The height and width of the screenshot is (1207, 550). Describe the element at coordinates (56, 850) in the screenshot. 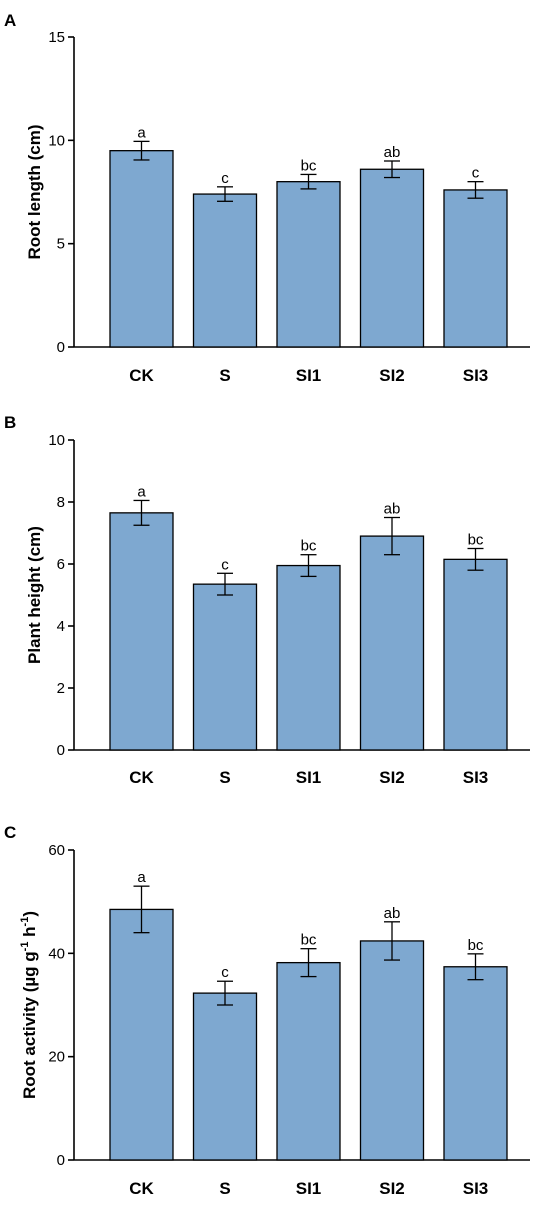

I see `y-tick-label: 60` at that location.